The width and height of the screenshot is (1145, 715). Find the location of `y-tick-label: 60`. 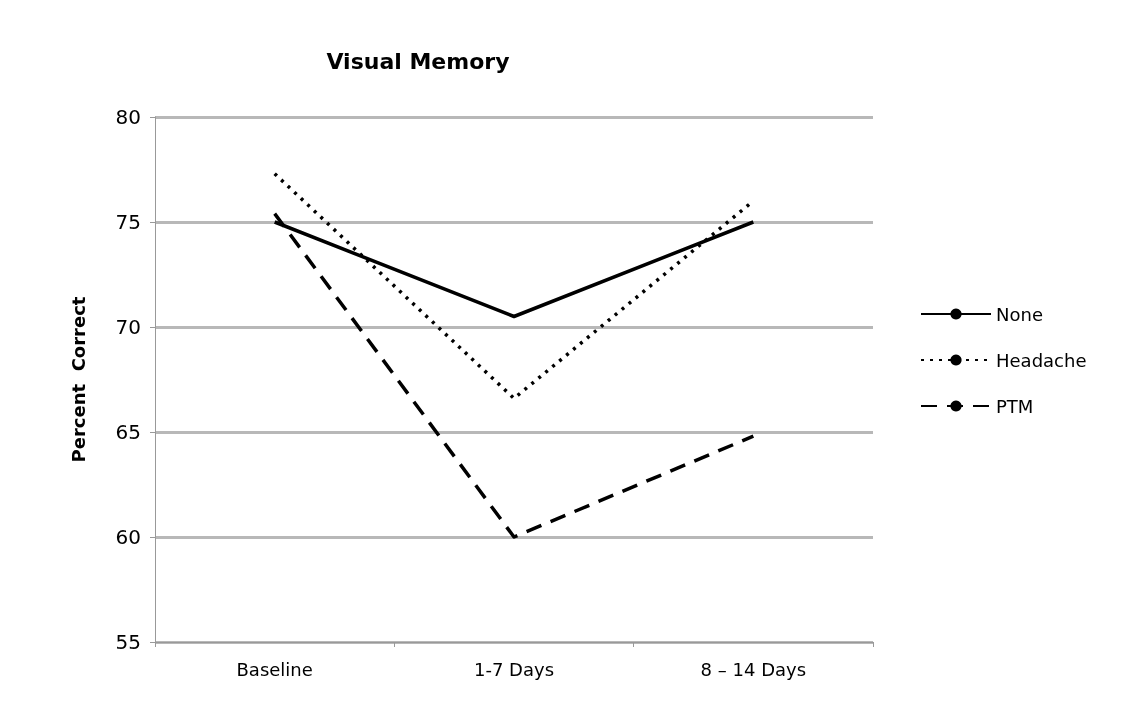

y-tick-label: 60 is located at coordinates (128, 537).